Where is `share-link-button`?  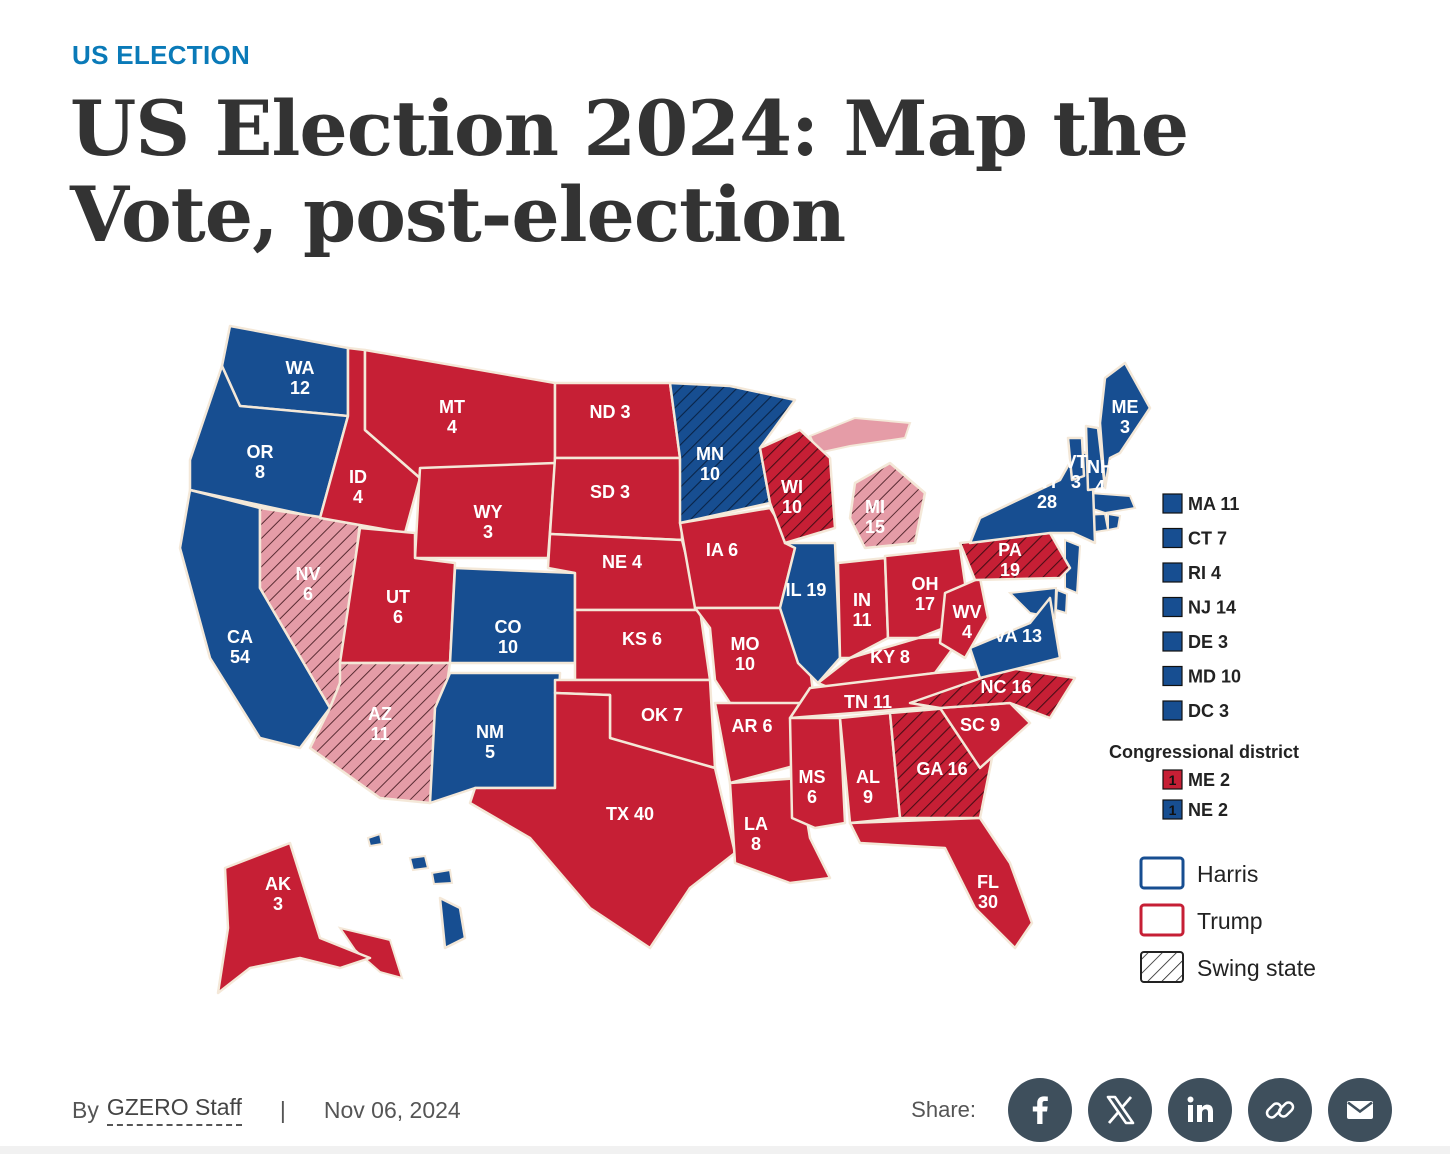 share-link-button is located at coordinates (1280, 1110).